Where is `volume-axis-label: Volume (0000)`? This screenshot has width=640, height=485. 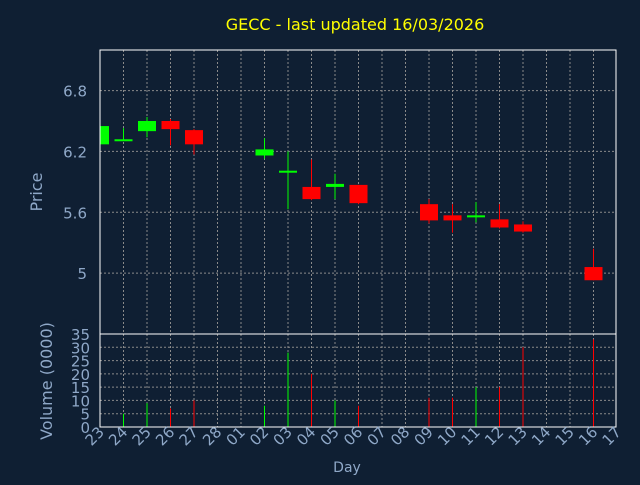 volume-axis-label: Volume (0000) is located at coordinates (46, 381).